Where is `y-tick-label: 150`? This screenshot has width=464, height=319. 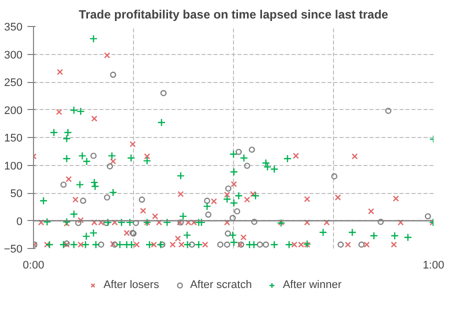 y-tick-label: 150 is located at coordinates (13, 138).